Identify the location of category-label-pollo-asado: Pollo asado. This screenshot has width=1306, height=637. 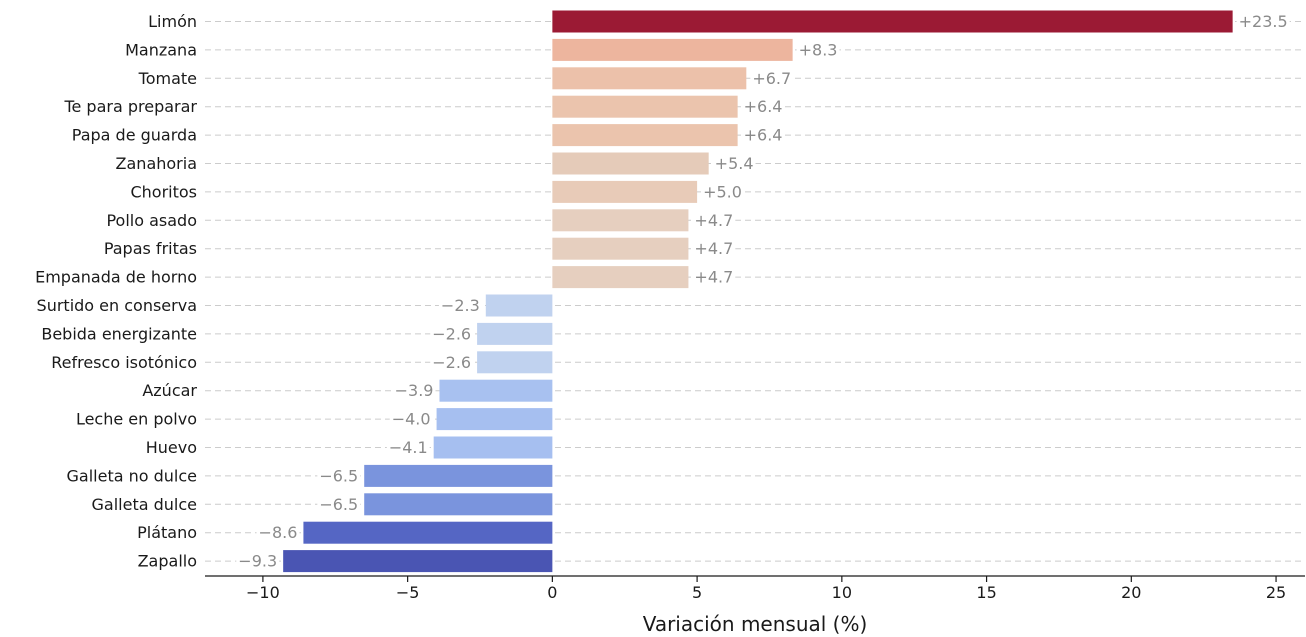
(151, 220).